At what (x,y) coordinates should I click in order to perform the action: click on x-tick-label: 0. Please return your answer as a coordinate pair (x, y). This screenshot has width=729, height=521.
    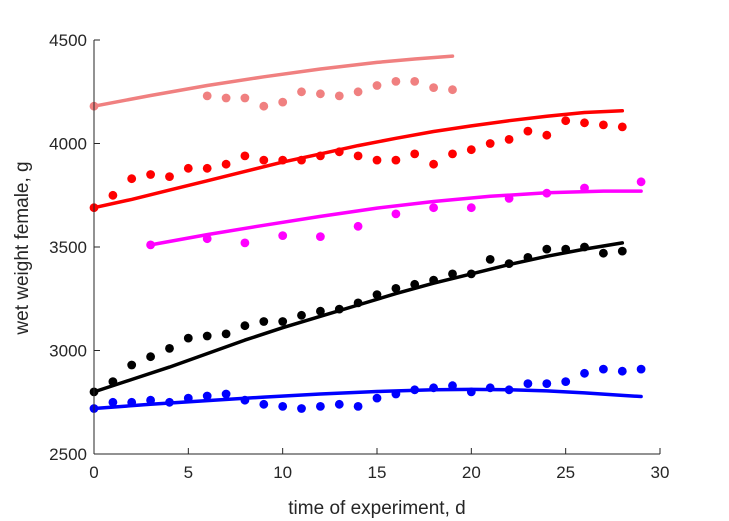
    Looking at the image, I should click on (93, 472).